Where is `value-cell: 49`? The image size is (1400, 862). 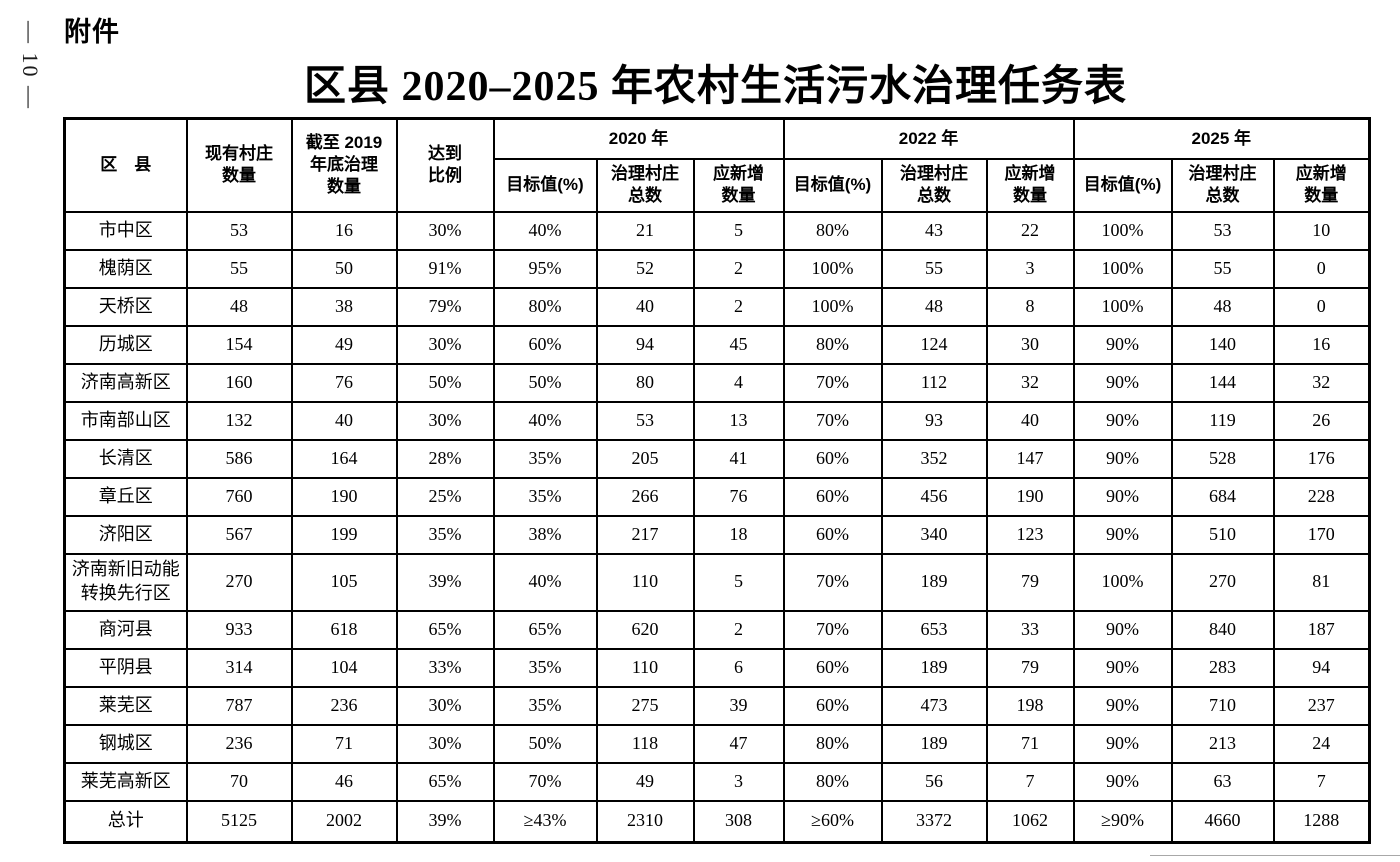 value-cell: 49 is located at coordinates (645, 781).